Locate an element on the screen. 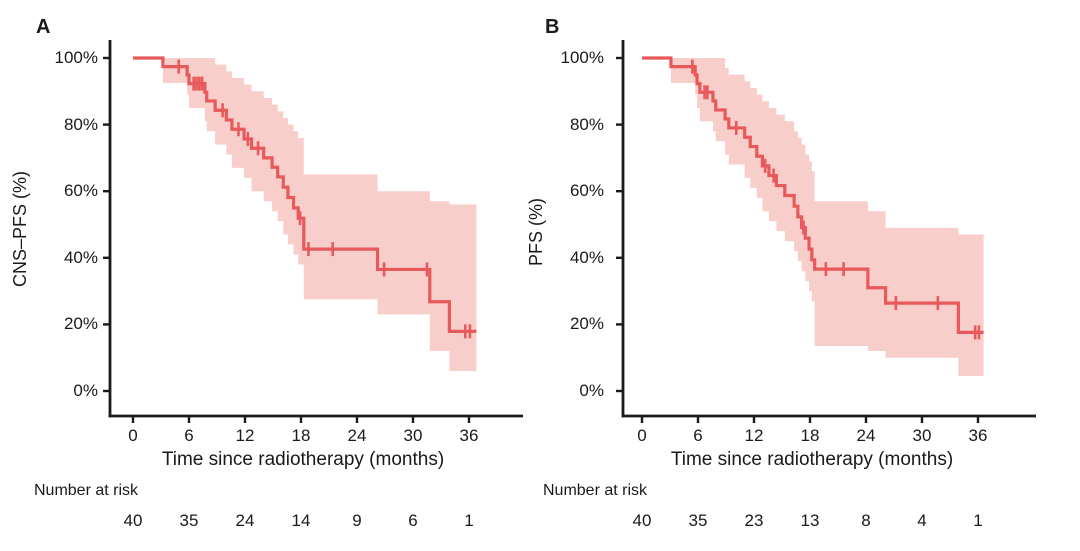  panel-b-x-axis-title: Time since radiotherapy (months) is located at coordinates (812, 459).